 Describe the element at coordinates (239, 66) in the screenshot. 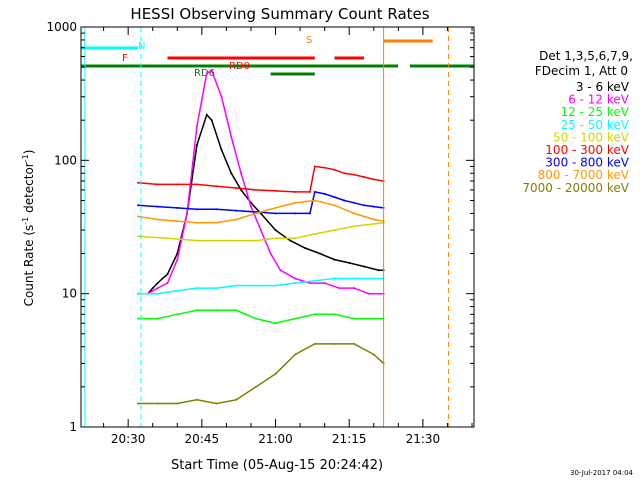

I see `flag-label-rd0: RD0` at that location.